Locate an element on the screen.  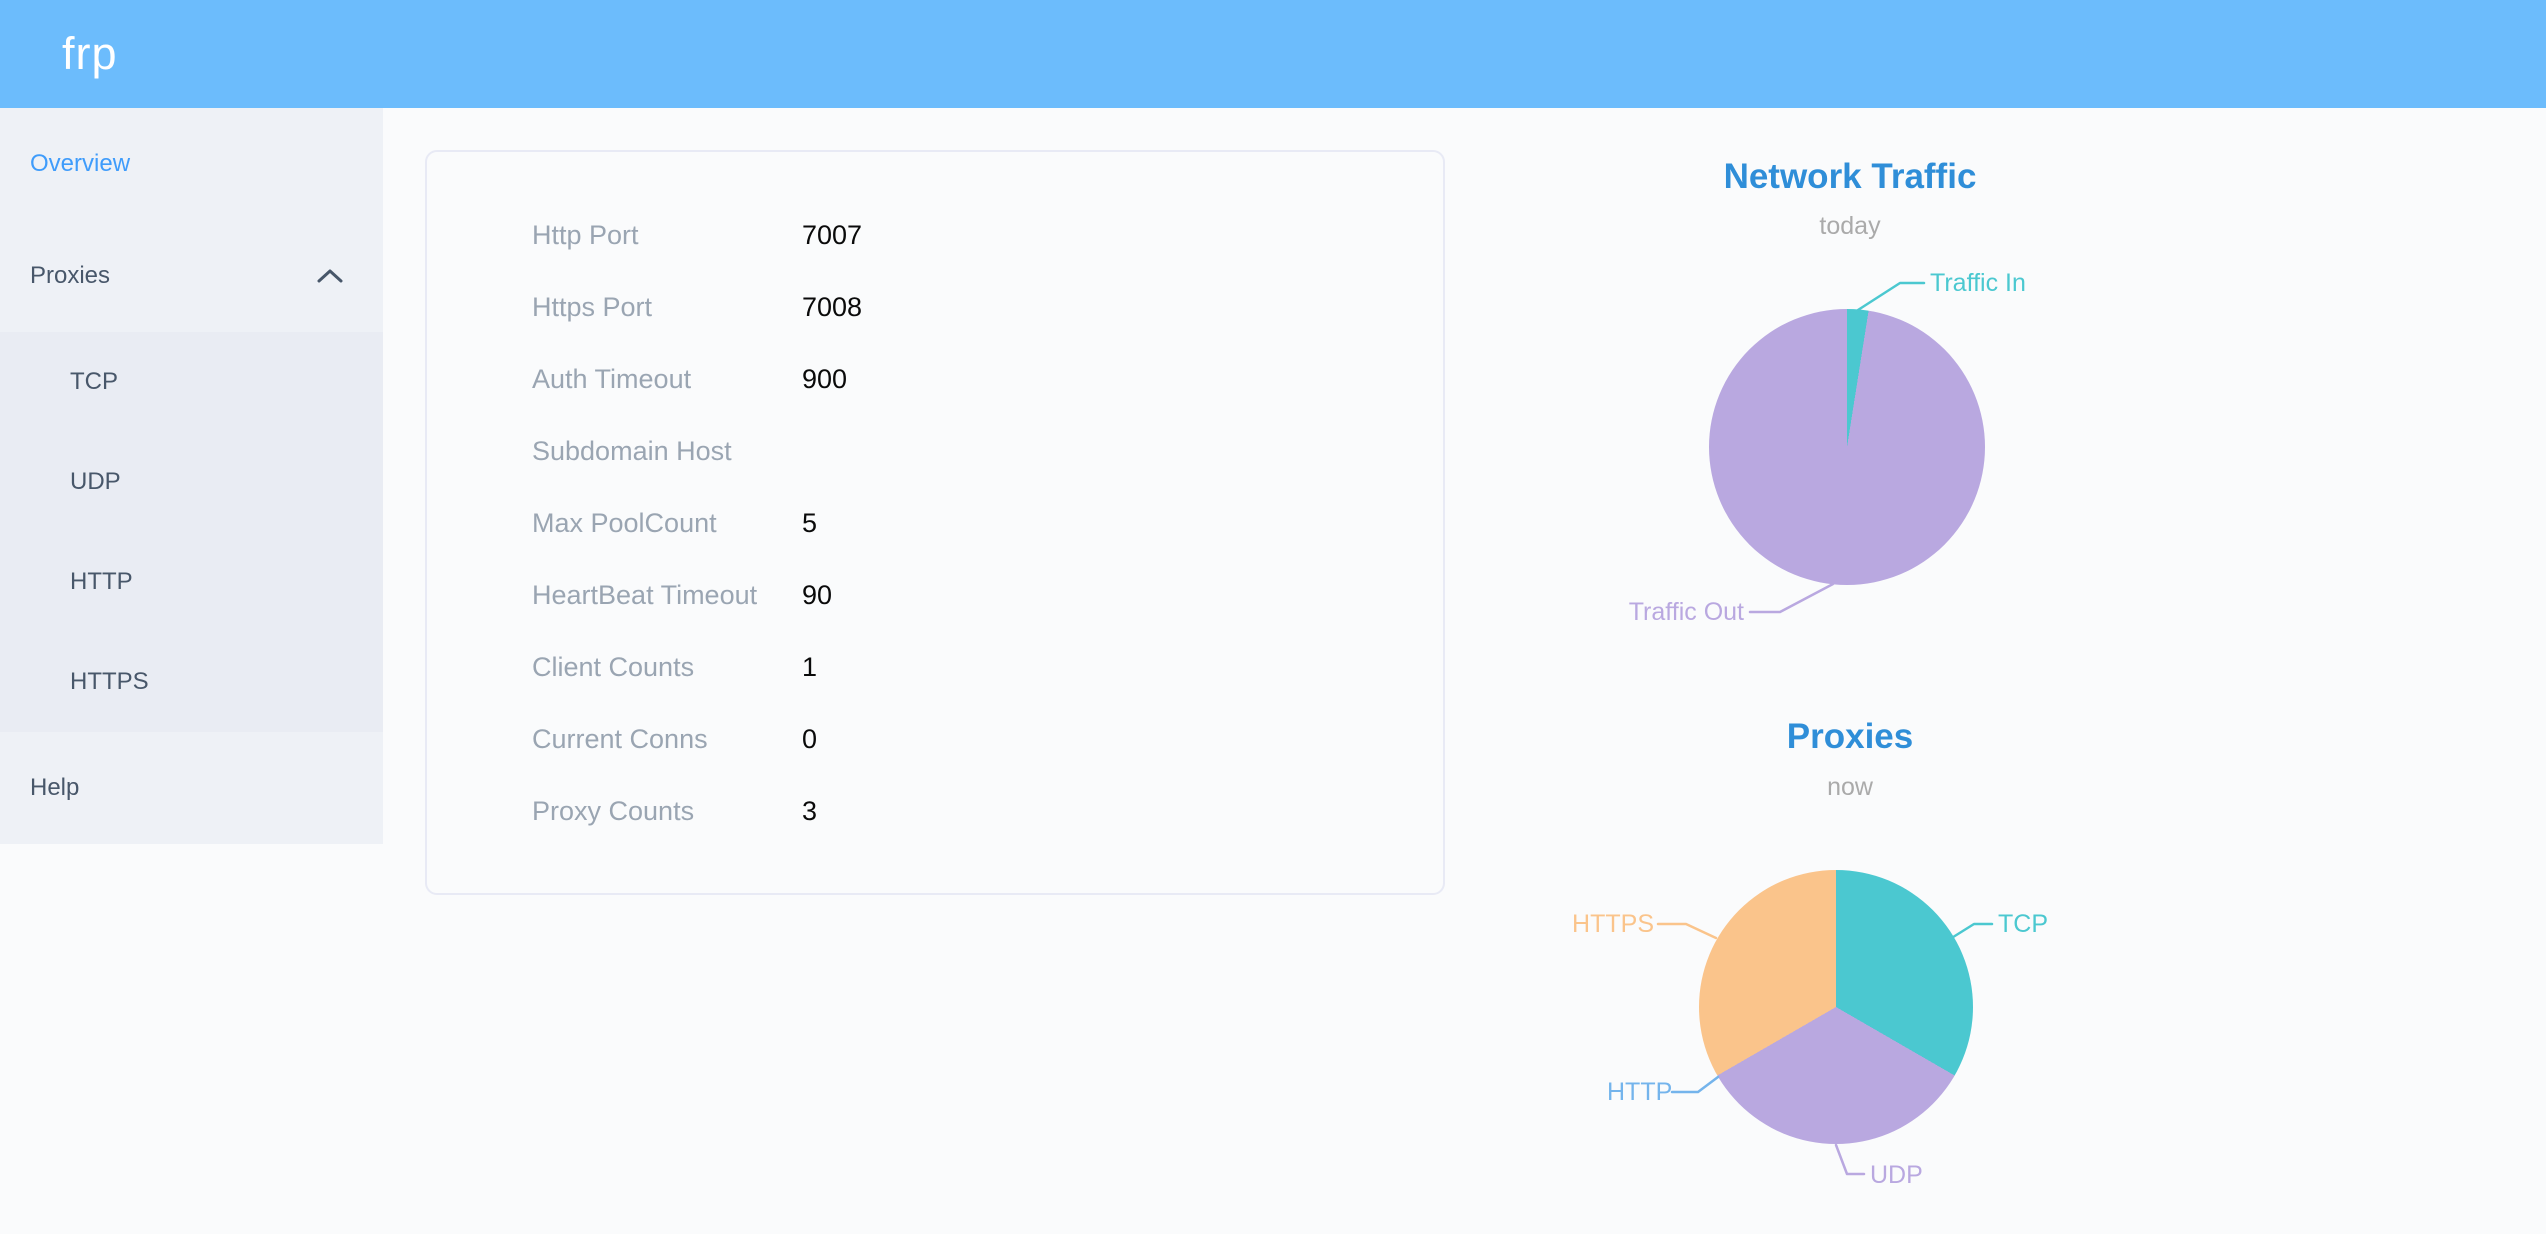
app-logo: frp is located at coordinates (90, 53).